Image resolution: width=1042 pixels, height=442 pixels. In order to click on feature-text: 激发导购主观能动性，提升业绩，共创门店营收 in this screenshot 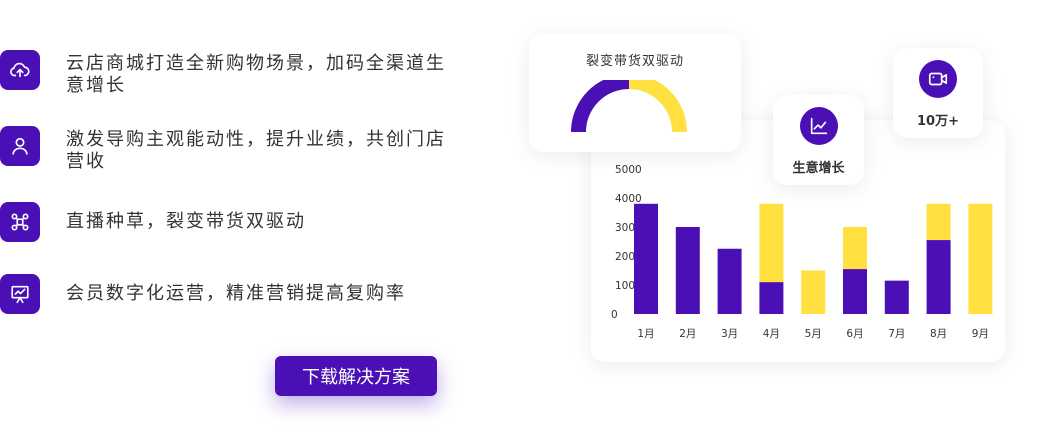, I will do `click(256, 150)`.